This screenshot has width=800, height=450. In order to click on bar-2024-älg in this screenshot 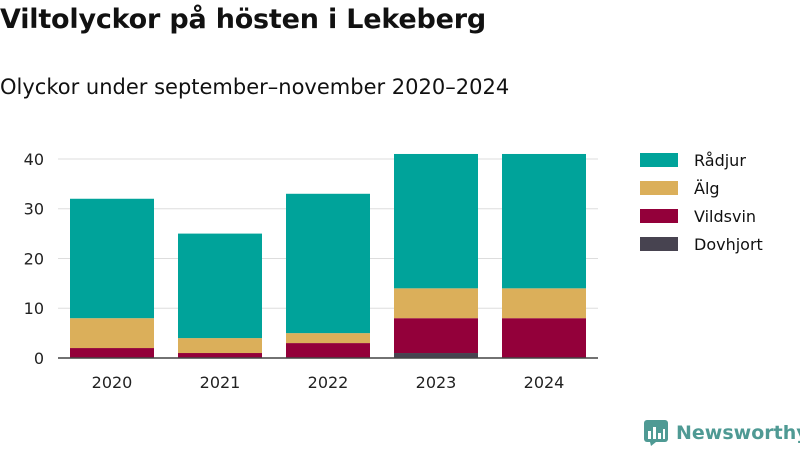, I will do `click(544, 303)`.